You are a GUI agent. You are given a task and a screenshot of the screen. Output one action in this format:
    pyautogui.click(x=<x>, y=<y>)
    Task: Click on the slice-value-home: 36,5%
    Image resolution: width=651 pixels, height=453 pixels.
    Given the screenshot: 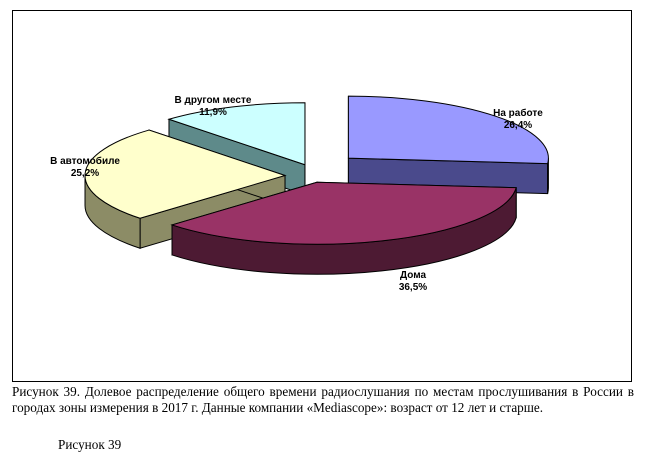 What is the action you would take?
    pyautogui.click(x=413, y=287)
    